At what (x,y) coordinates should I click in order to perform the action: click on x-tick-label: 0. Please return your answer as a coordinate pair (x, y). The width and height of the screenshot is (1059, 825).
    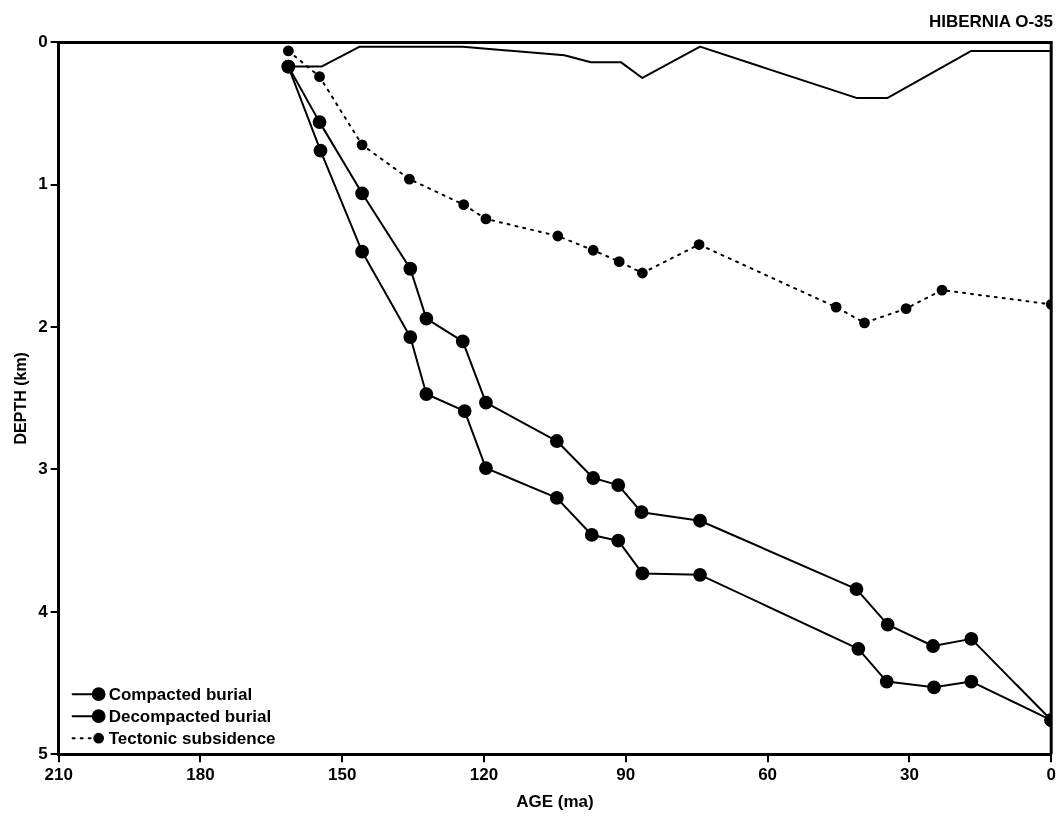
    Looking at the image, I should click on (1051, 775).